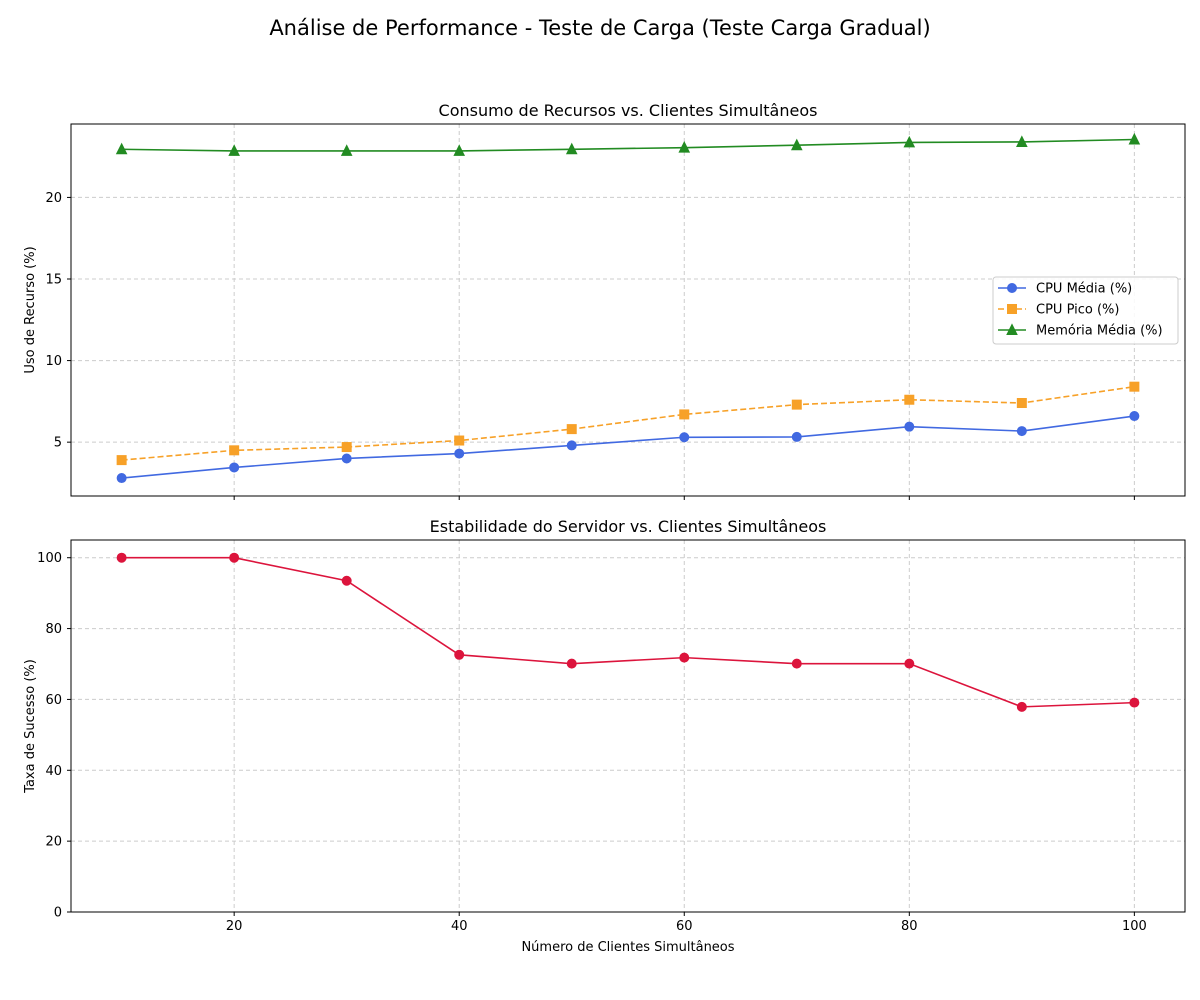 Image resolution: width=1200 pixels, height=1000 pixels. I want to click on legend-label: Memória Média (%), so click(1099, 331).